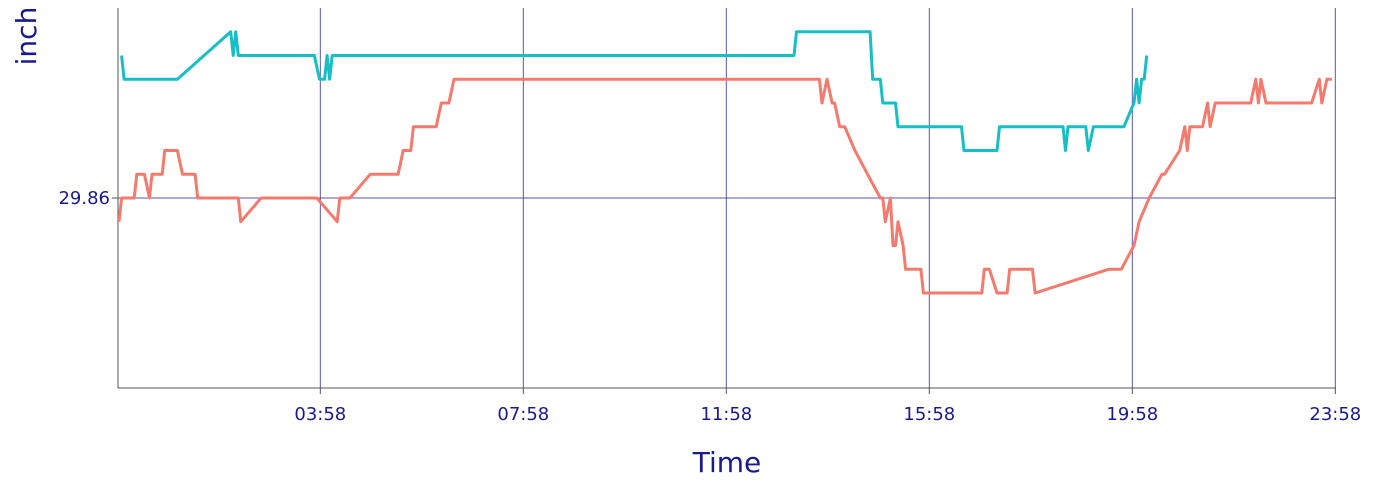 This screenshot has width=1382, height=483. What do you see at coordinates (1132, 414) in the screenshot?
I see `x-tick-label: 19:58` at bounding box center [1132, 414].